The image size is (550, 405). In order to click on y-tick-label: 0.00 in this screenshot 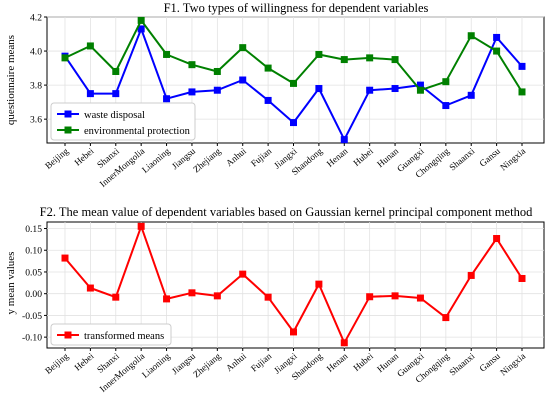, I will do `click(33, 294)`.